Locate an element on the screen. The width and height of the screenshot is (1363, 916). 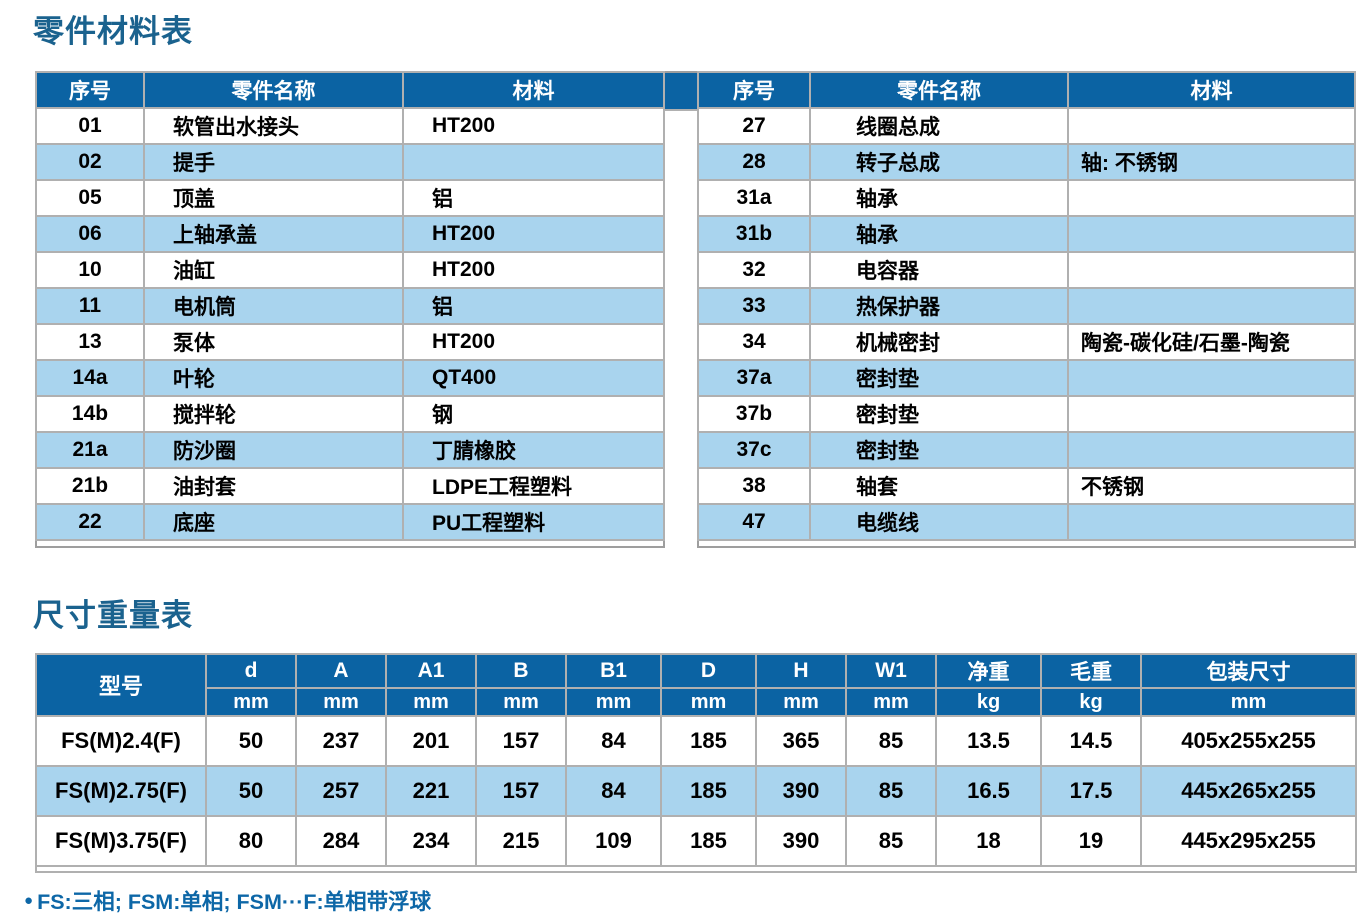
table-row: 31a 轴承 is located at coordinates (1026, 198).